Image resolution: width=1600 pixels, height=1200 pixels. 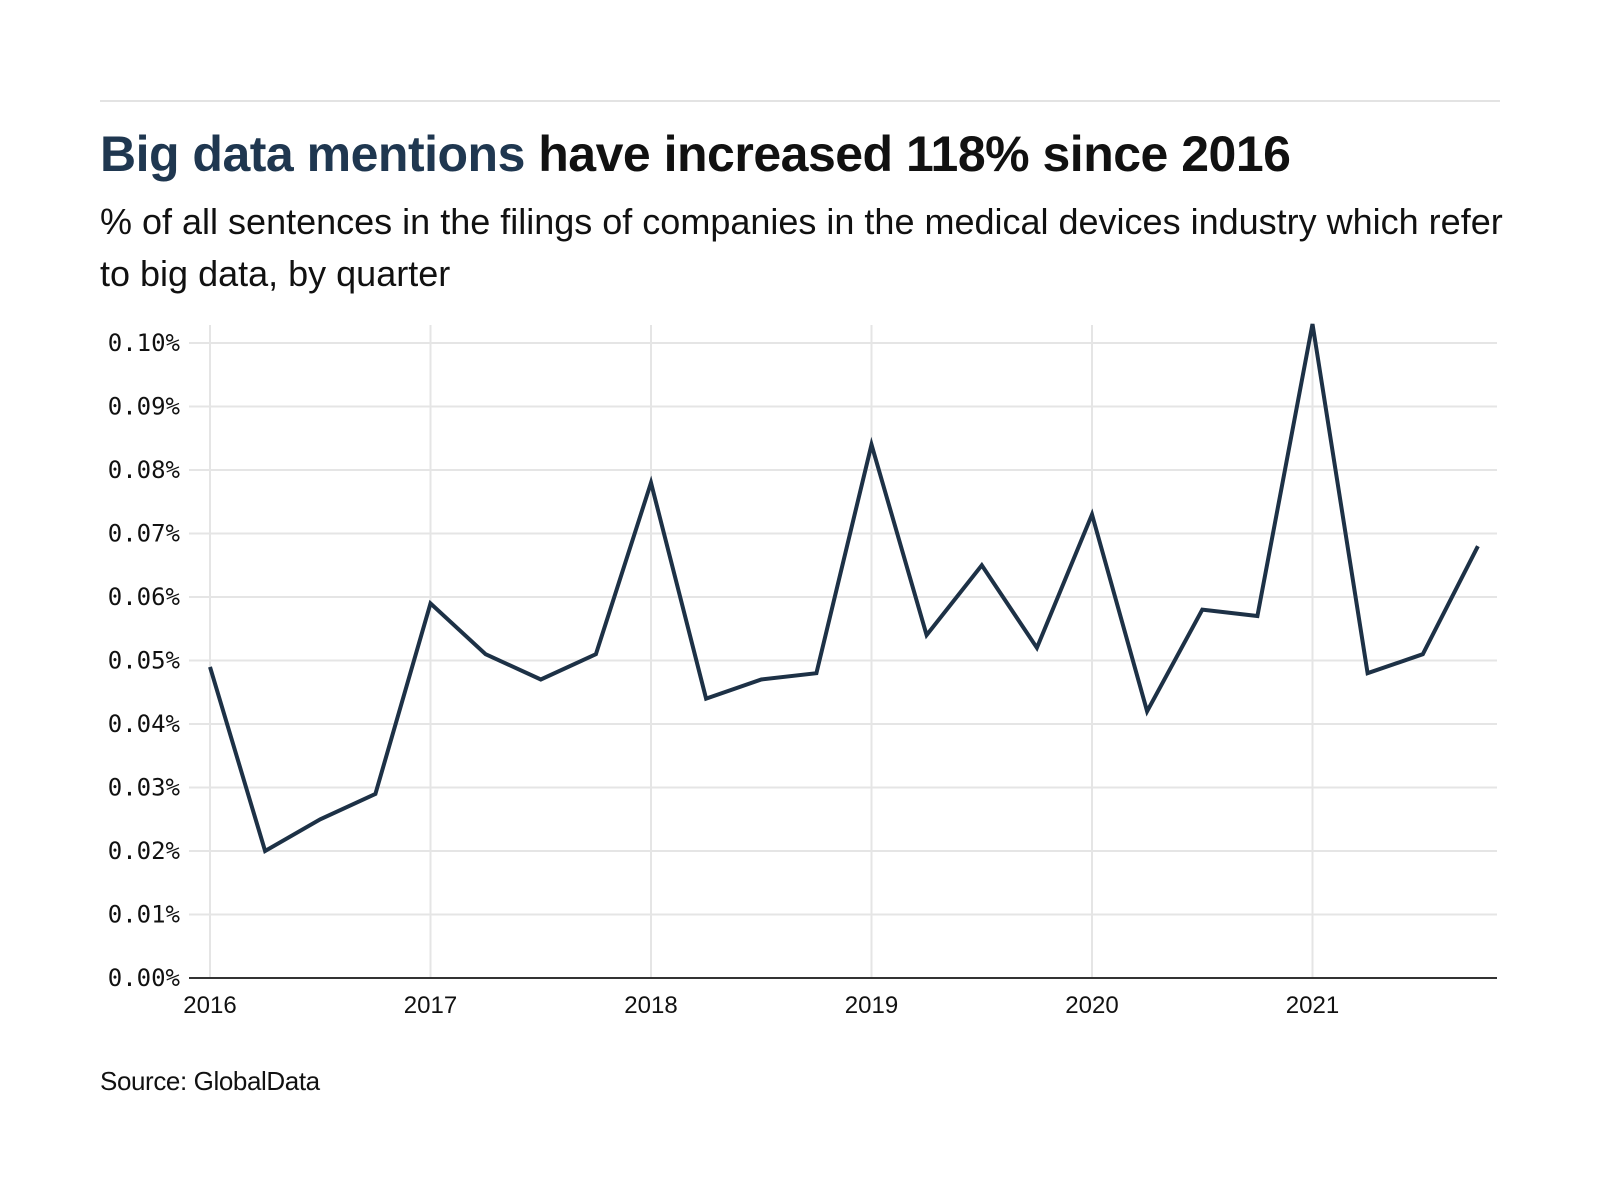 What do you see at coordinates (144, 407) in the screenshot?
I see `y-tick-label: 0.09%` at bounding box center [144, 407].